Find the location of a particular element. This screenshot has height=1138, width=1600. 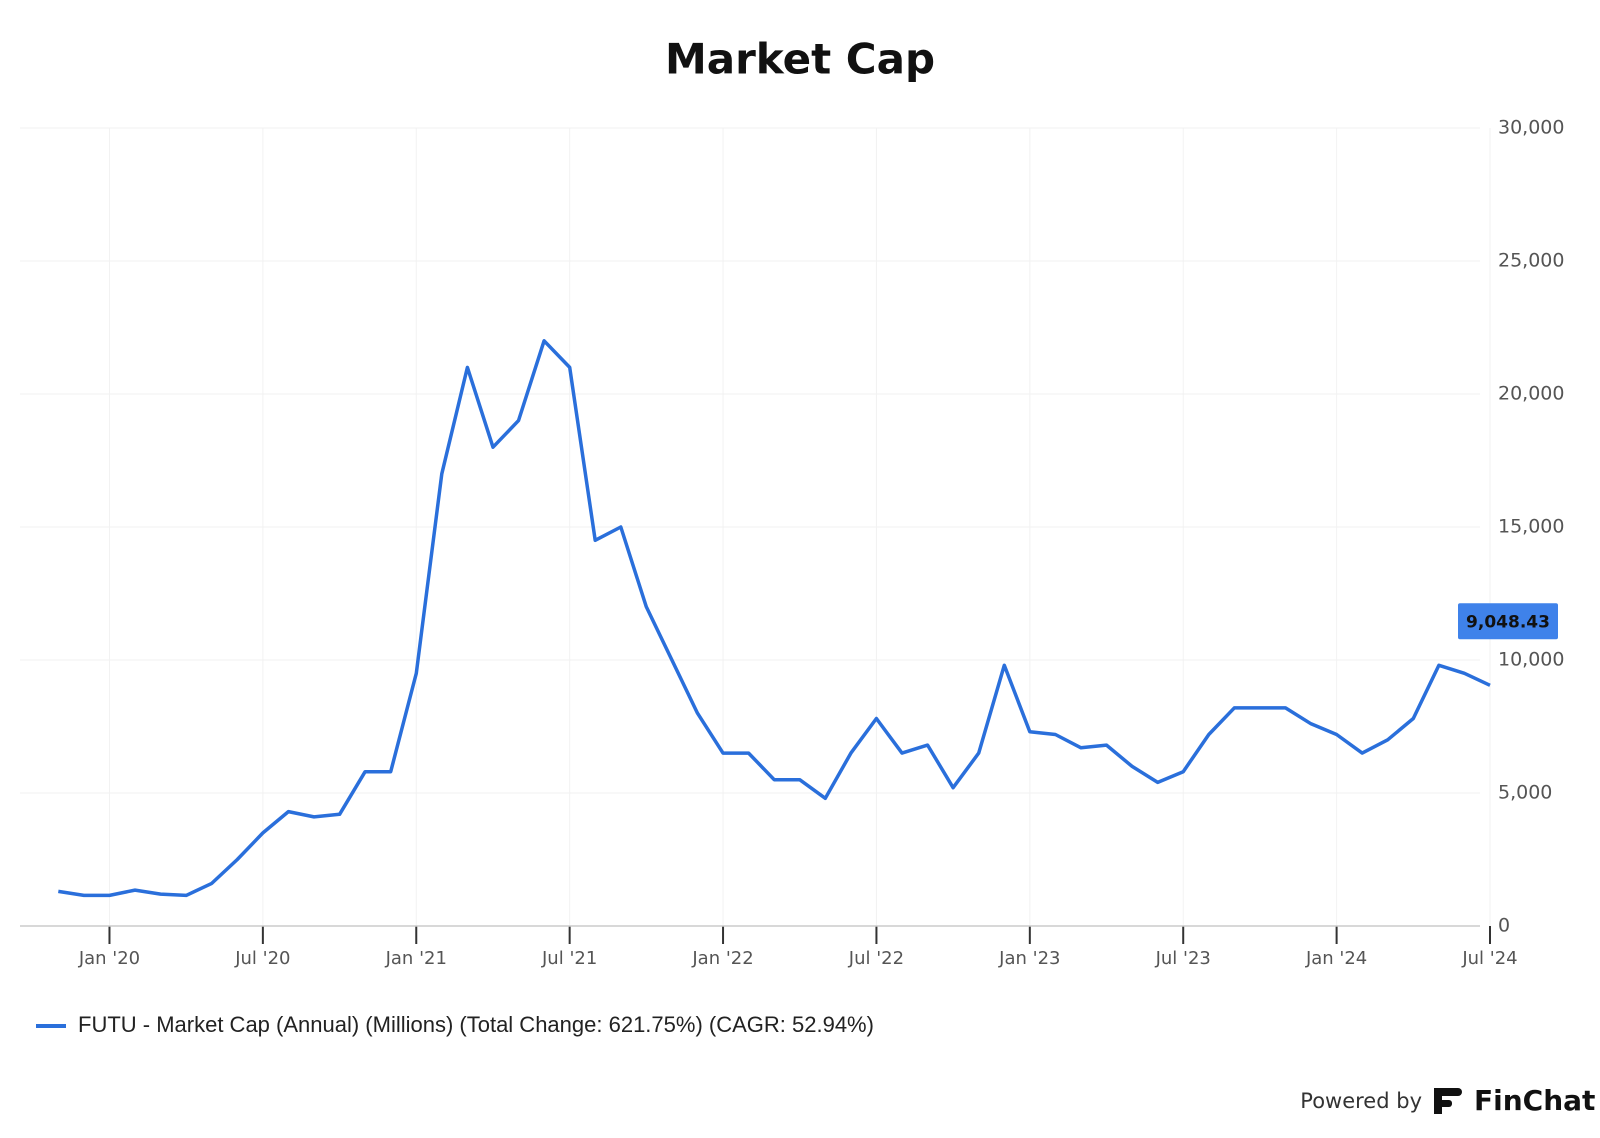

x-tick-label: Jul '24 is located at coordinates (1489, 958).